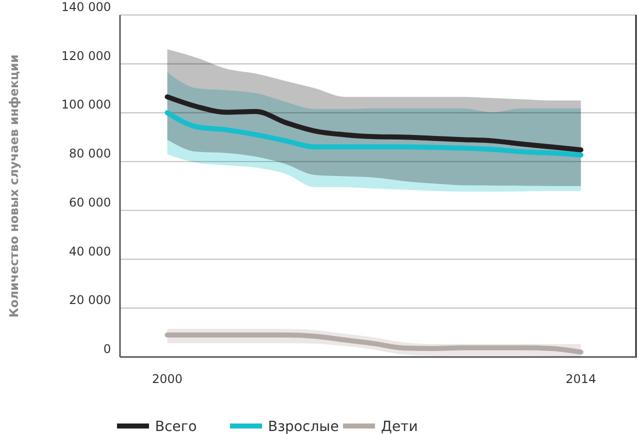 This screenshot has height=434, width=638. I want to click on legend-label: Всего, so click(176, 426).